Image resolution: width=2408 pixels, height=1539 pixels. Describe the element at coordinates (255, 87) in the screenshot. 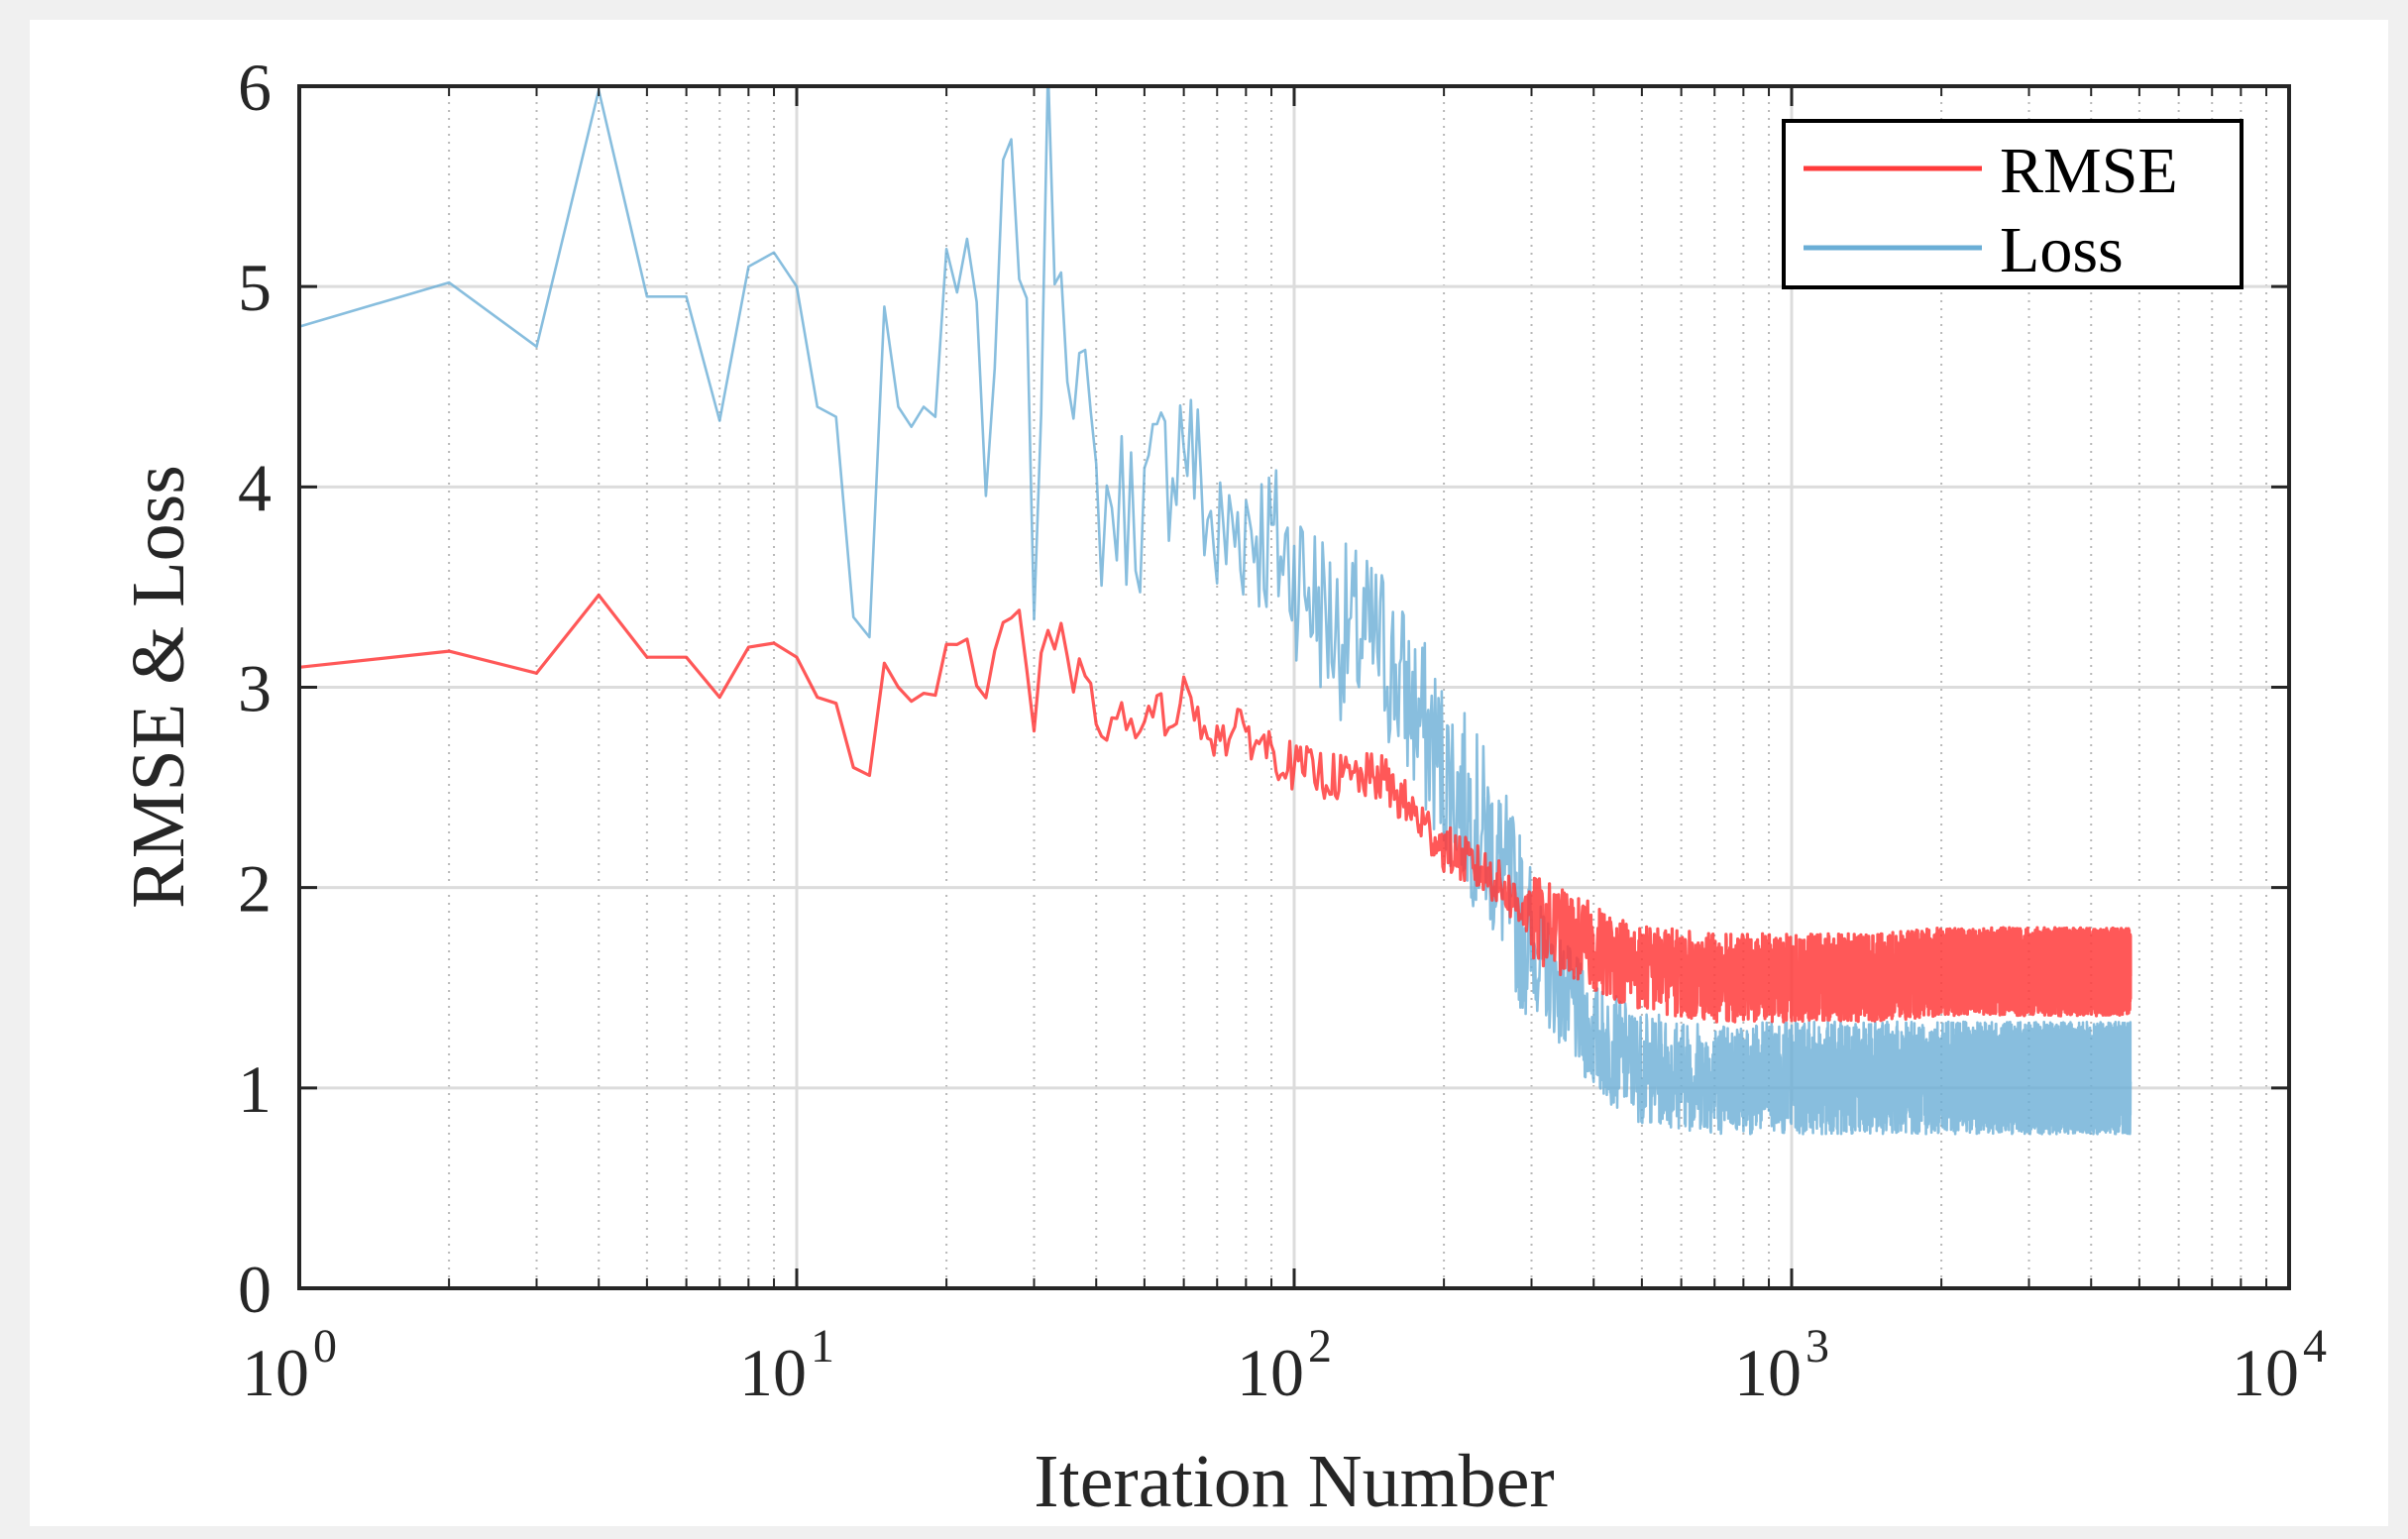

I see `y-tick-label: 6` at that location.